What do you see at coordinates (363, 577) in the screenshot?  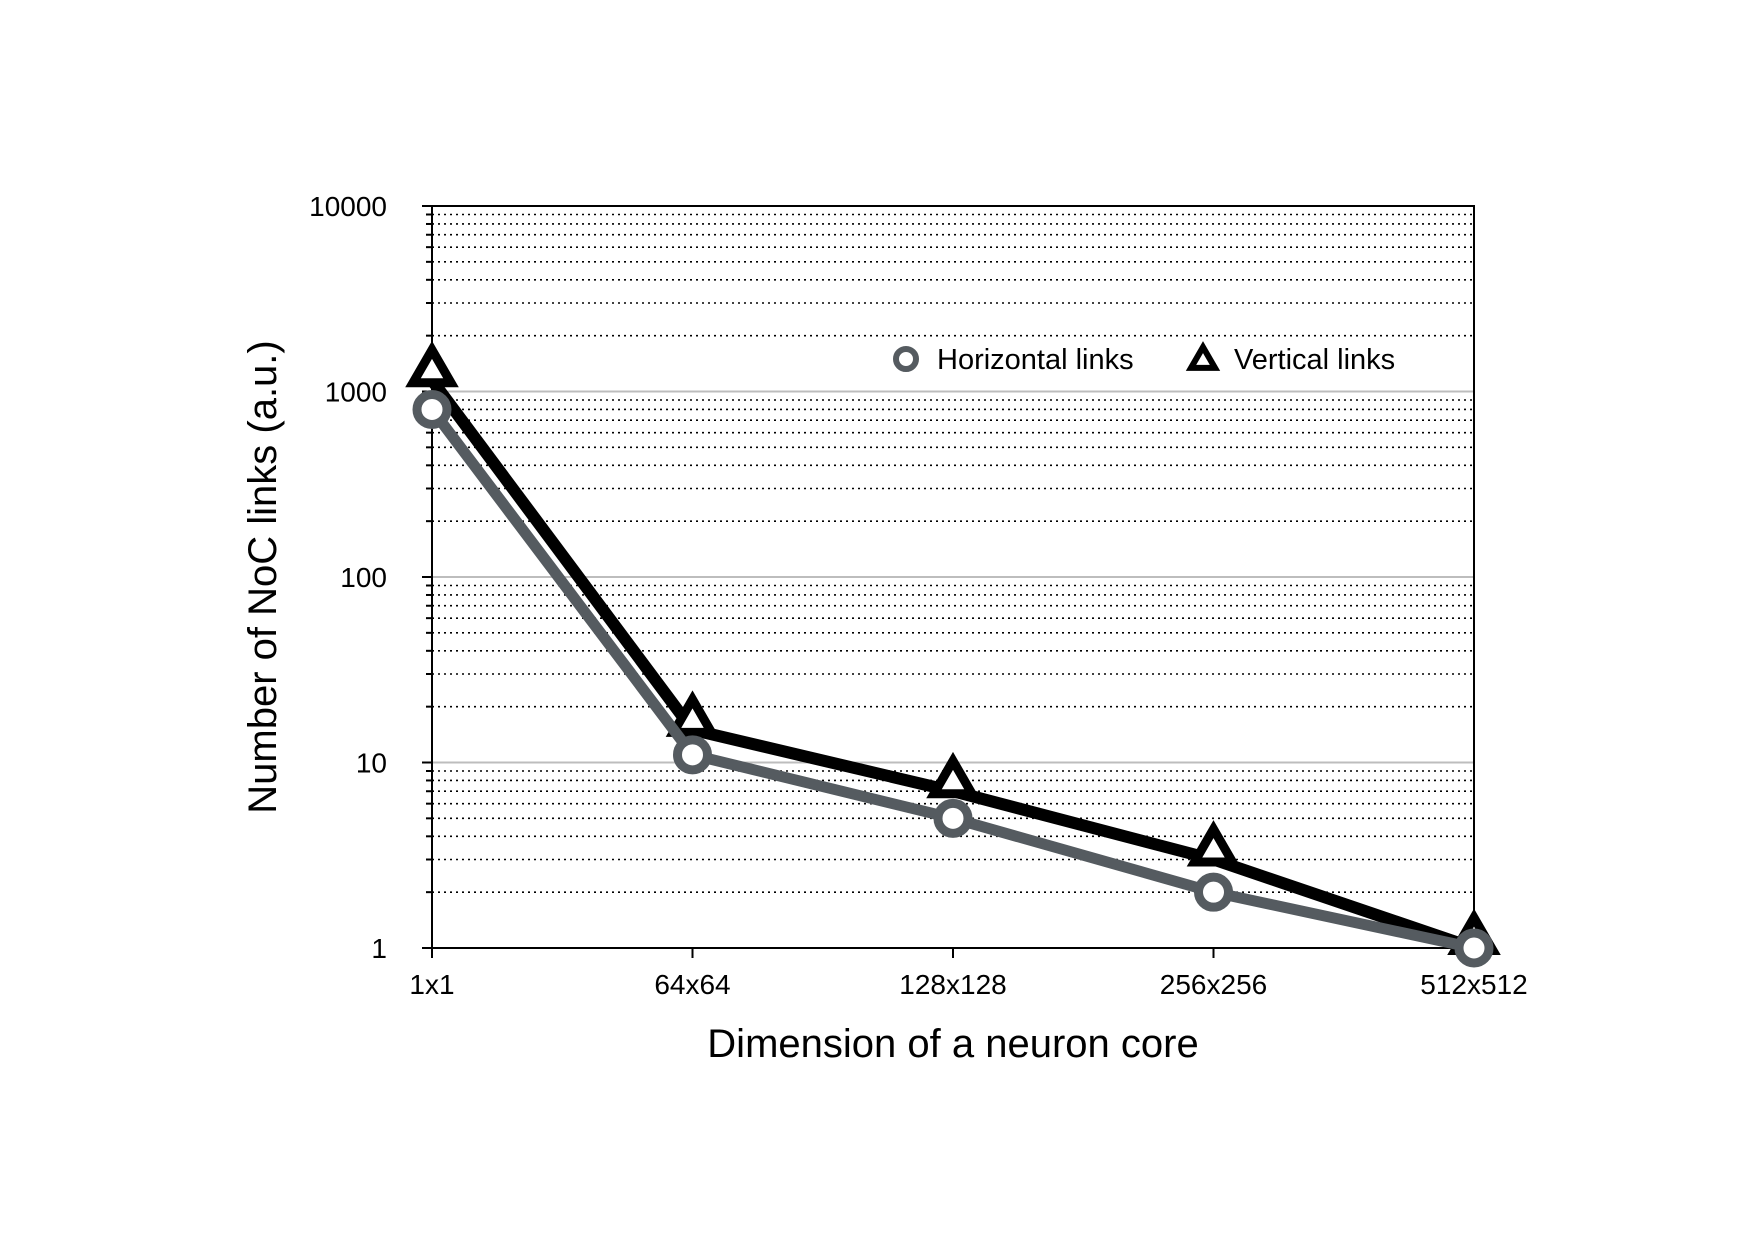 I see `y-tick-label: 100` at bounding box center [363, 577].